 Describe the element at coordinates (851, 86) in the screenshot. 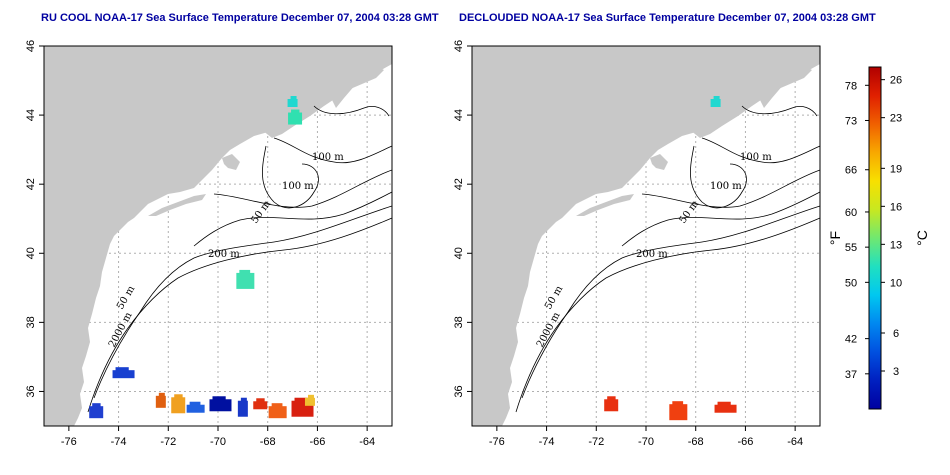

I see `fahrenheit-tick-label: 78` at that location.